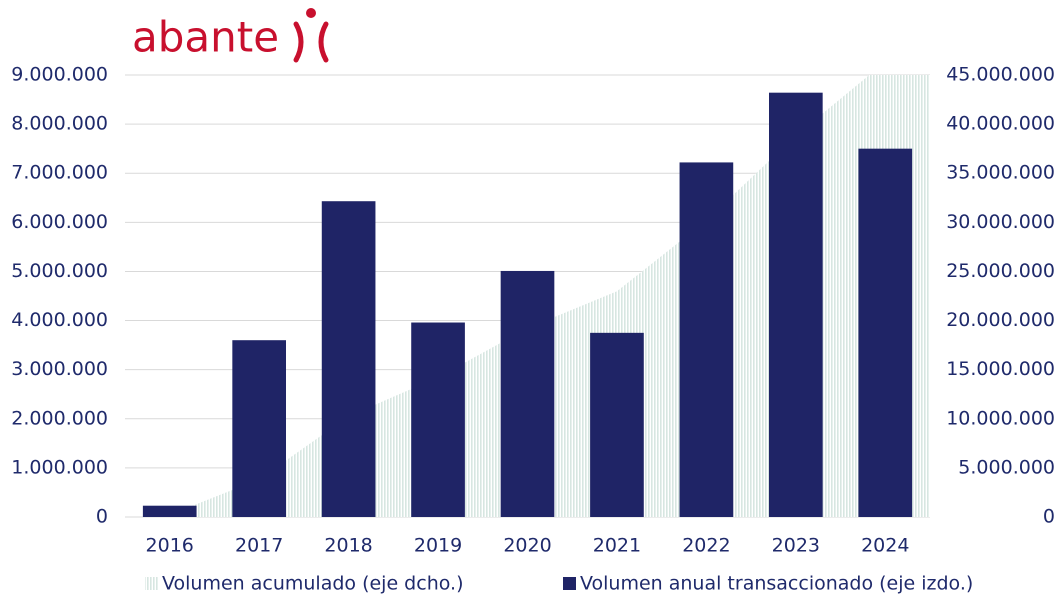 This screenshot has width=1061, height=598. I want to click on x-tick-label: 2018, so click(348, 546).